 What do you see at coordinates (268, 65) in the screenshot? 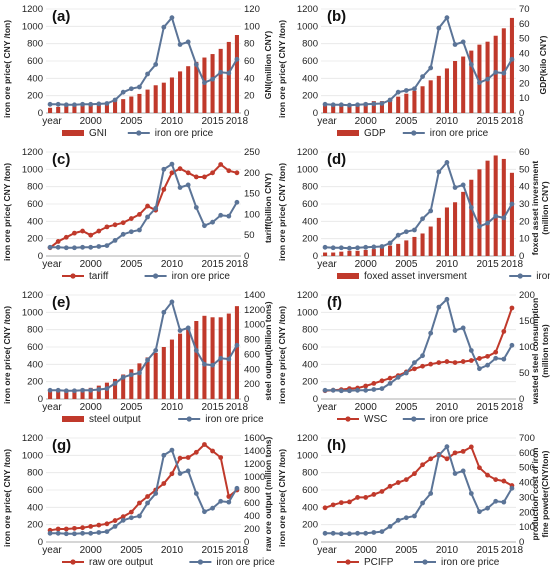
I see `right-axis-title: GNI(million CNY)` at bounding box center [268, 65].